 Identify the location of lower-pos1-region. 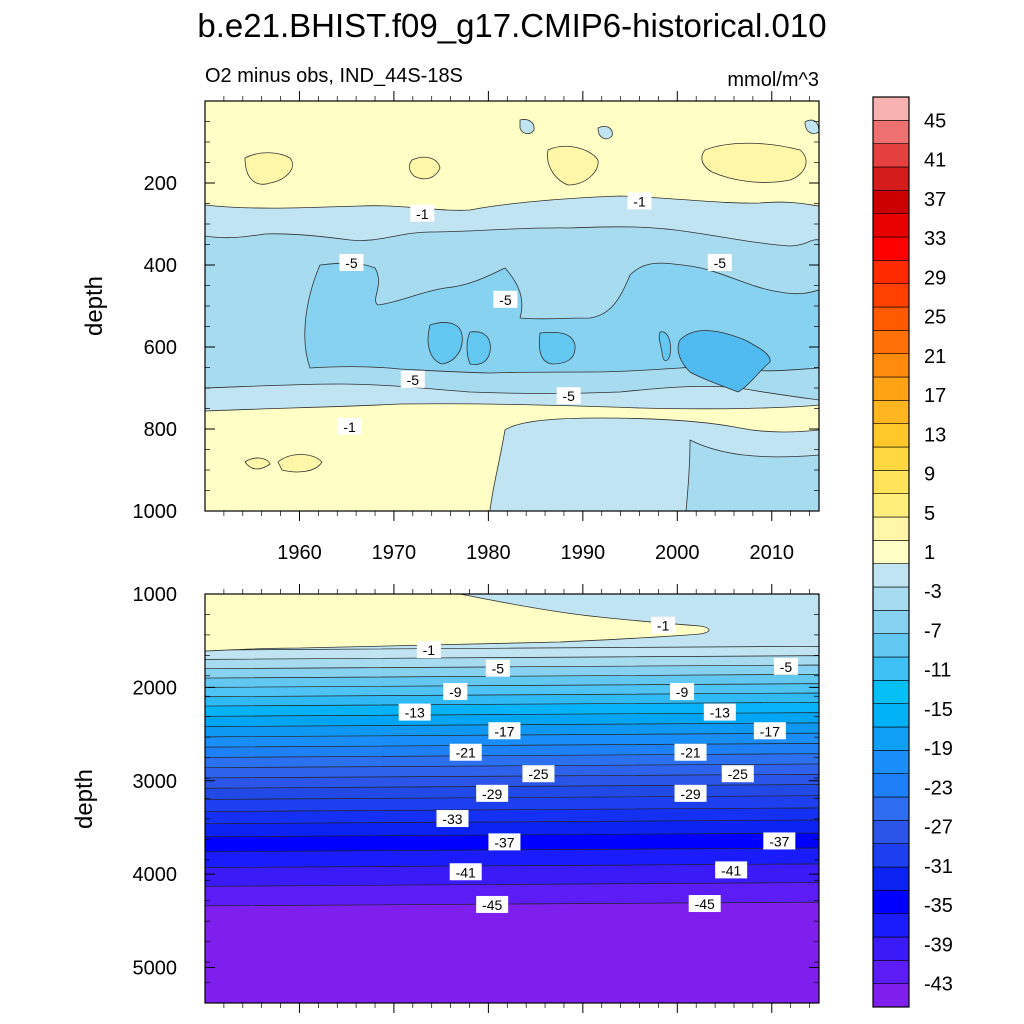
(457, 623).